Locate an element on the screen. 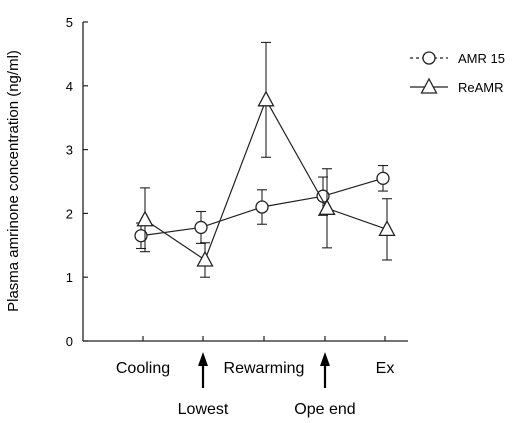 The width and height of the screenshot is (519, 423). x-tick-label: Ex is located at coordinates (385, 368).